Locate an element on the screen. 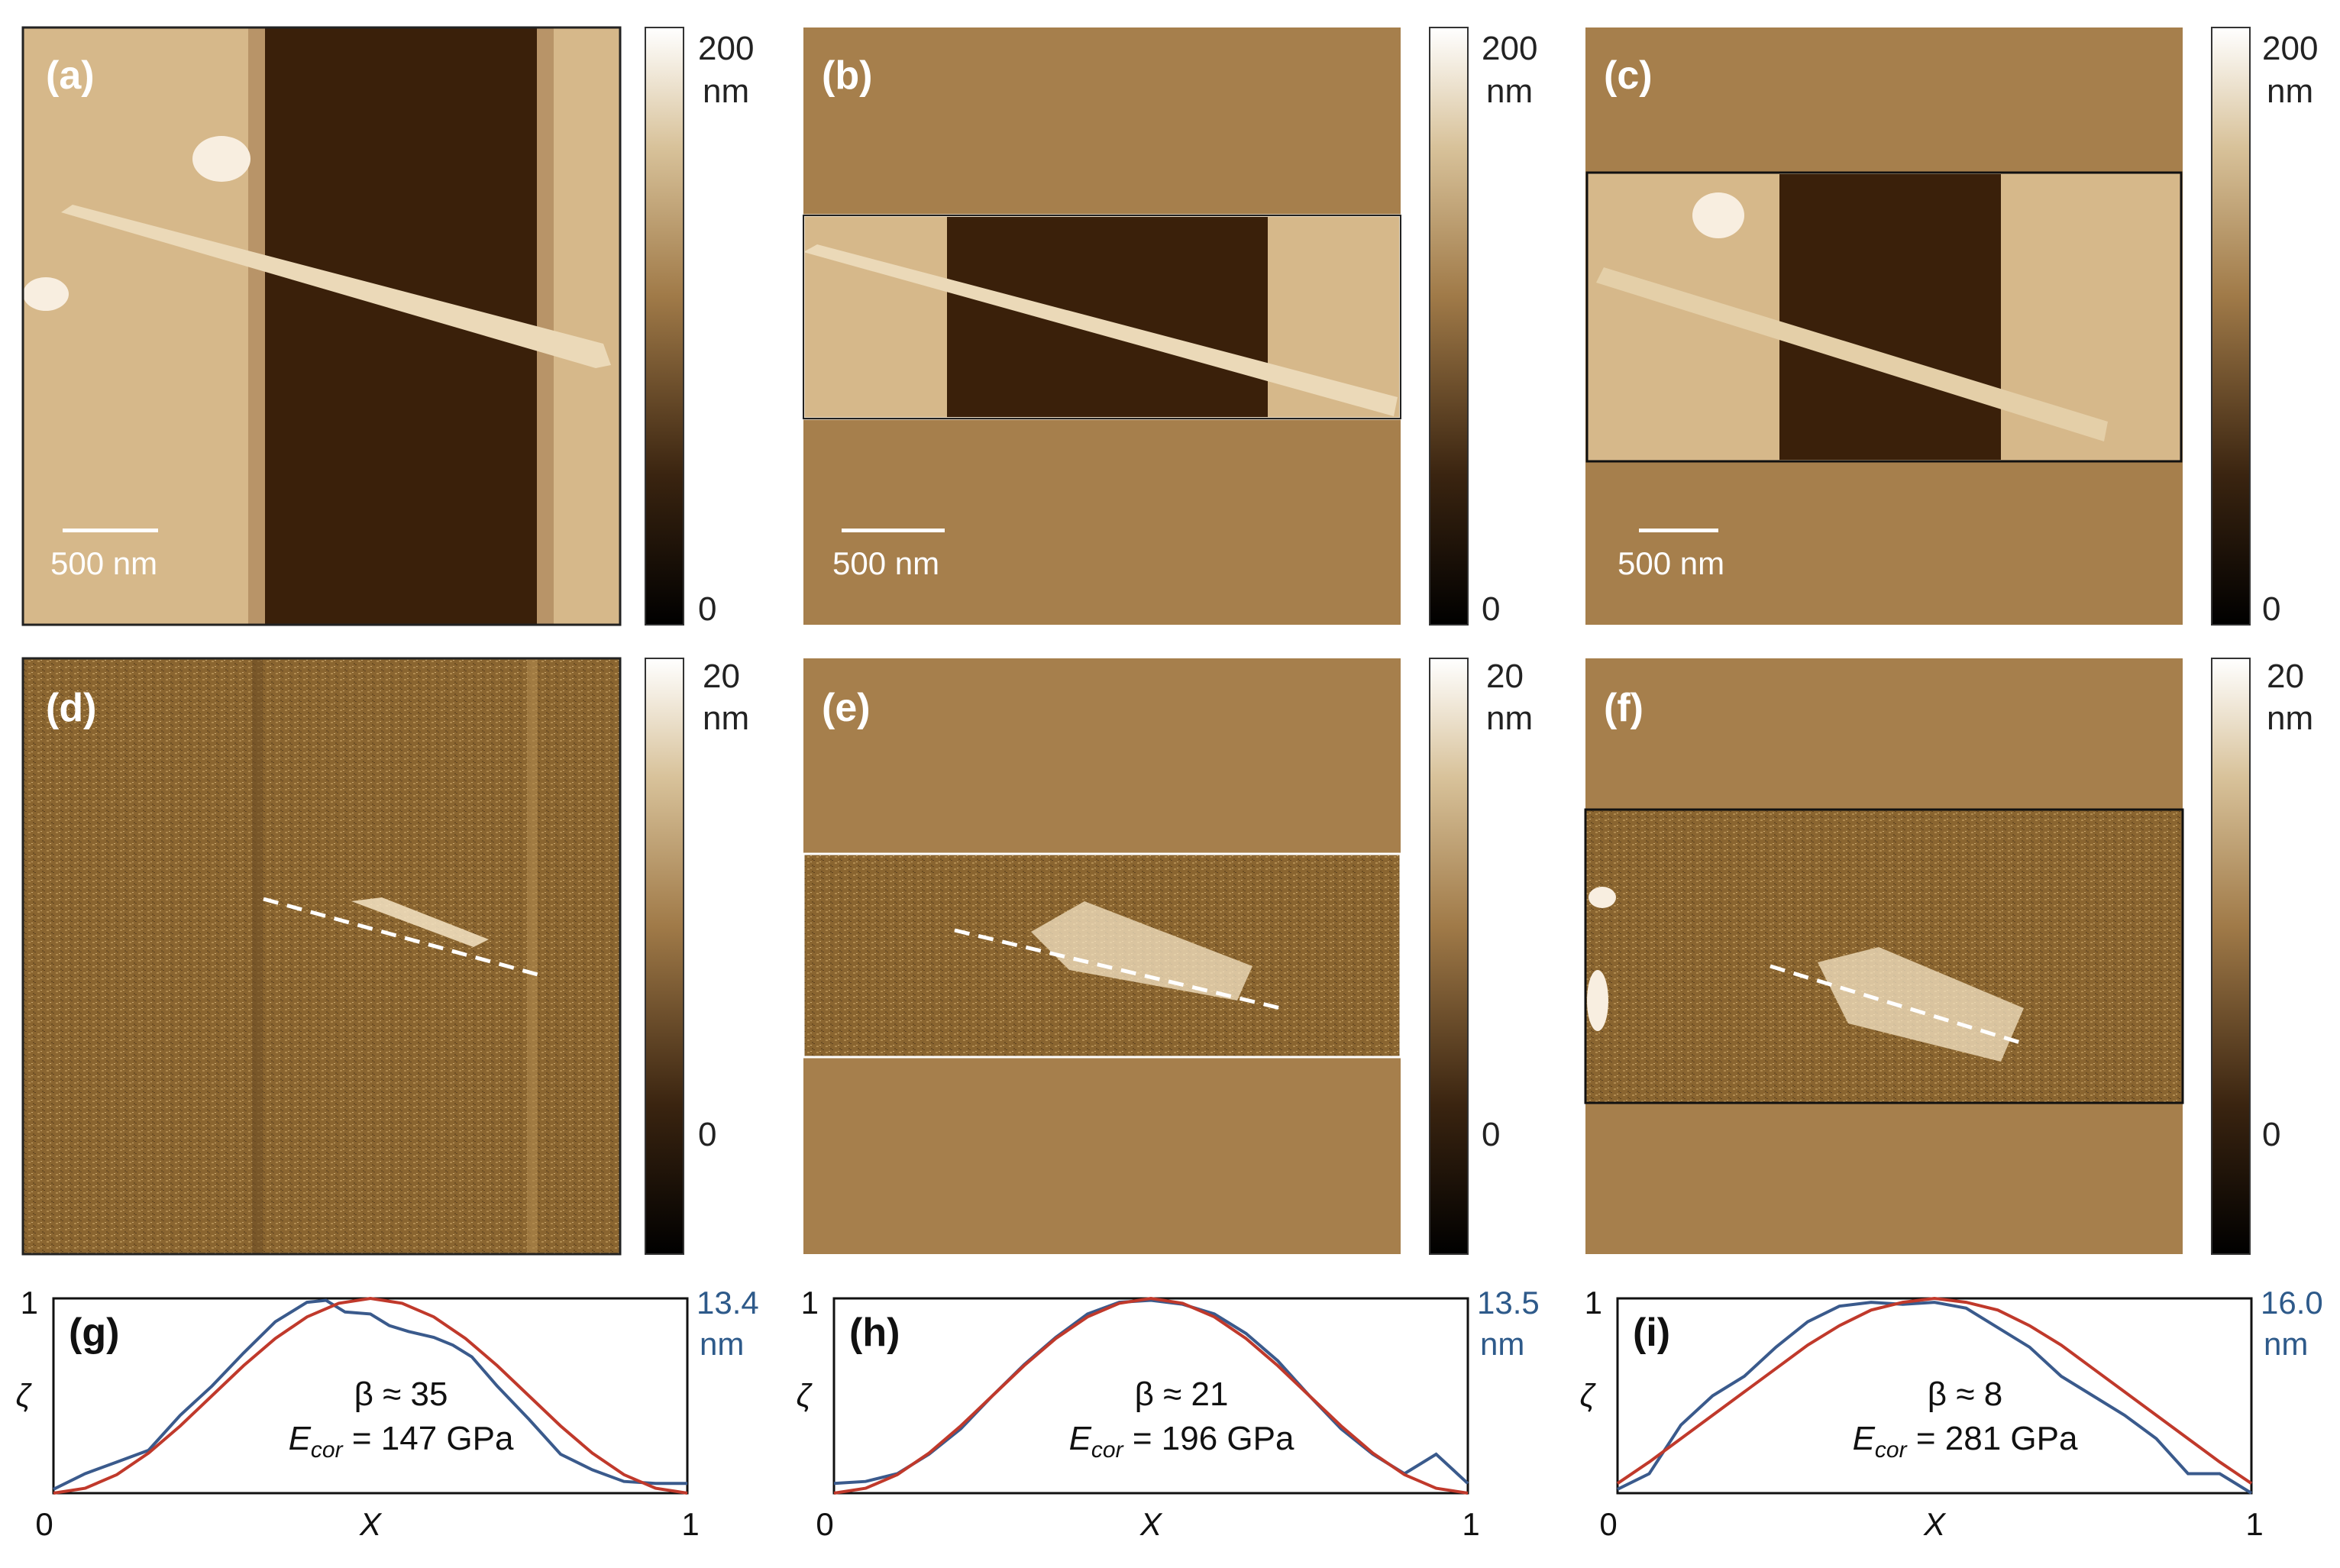  panel-f: (f) is located at coordinates (1884, 956).